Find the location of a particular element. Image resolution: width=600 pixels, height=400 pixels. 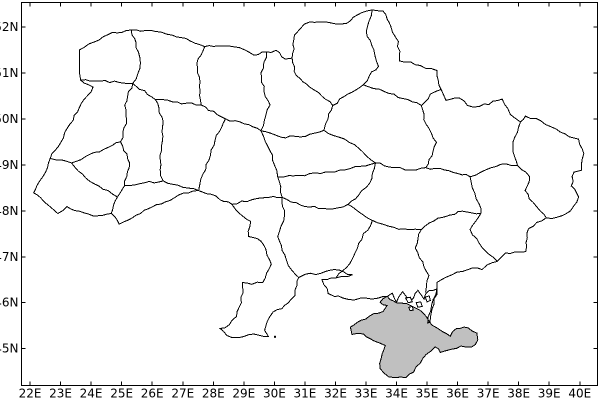

x-tick-label: 24E is located at coordinates (91, 393).